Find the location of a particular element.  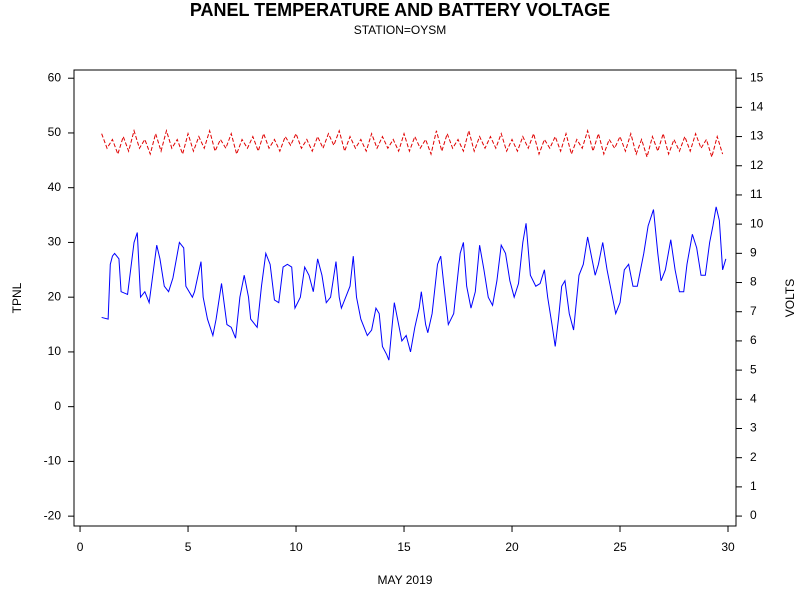

y2-tick-label: 11 is located at coordinates (756, 194).